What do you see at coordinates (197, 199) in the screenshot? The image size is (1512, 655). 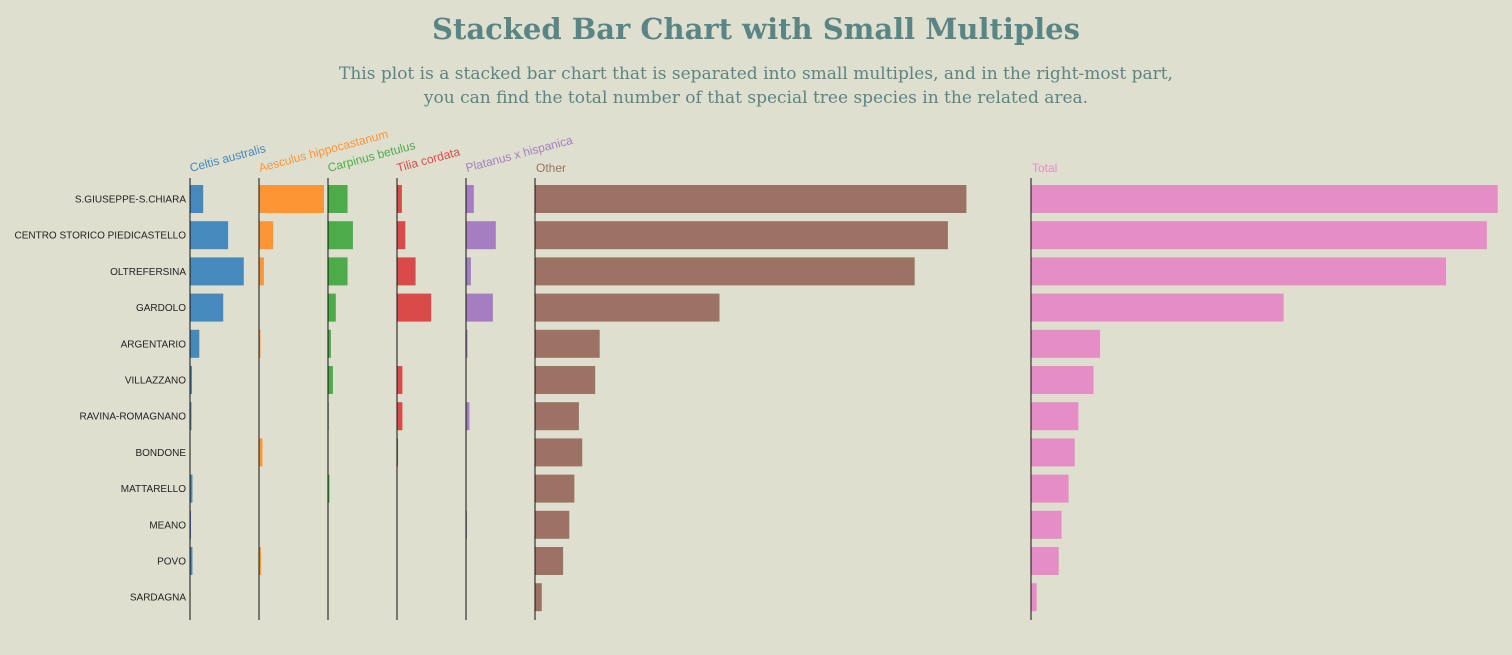 I see `bar-celtis-australis-s-giuseppe-s-chiara` at bounding box center [197, 199].